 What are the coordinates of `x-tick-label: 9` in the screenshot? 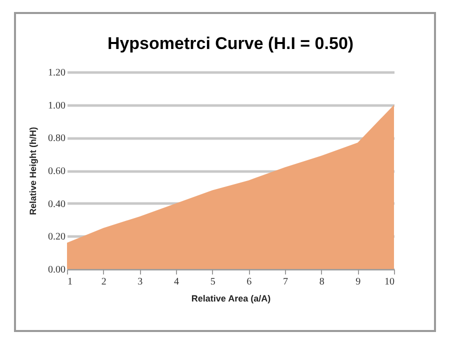 It's located at (358, 282).